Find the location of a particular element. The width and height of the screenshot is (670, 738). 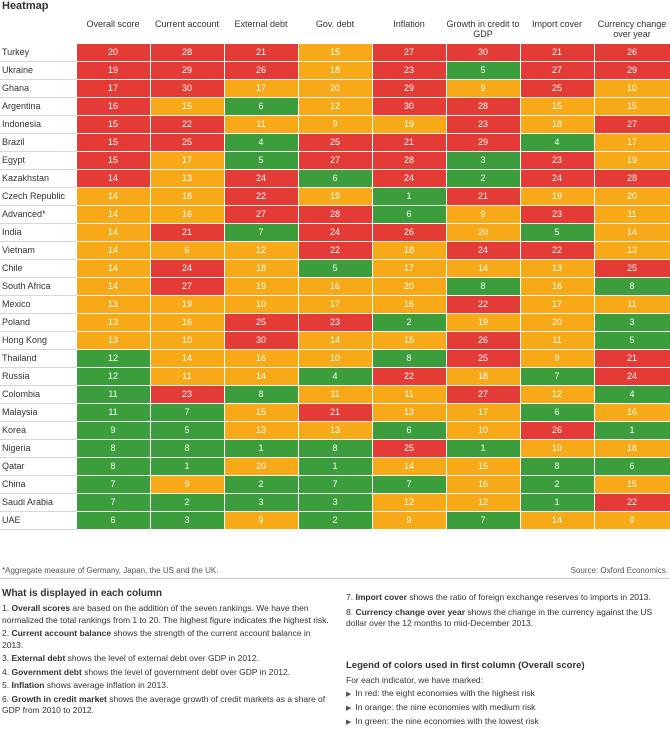

column-header: Overall score is located at coordinates (113, 24).